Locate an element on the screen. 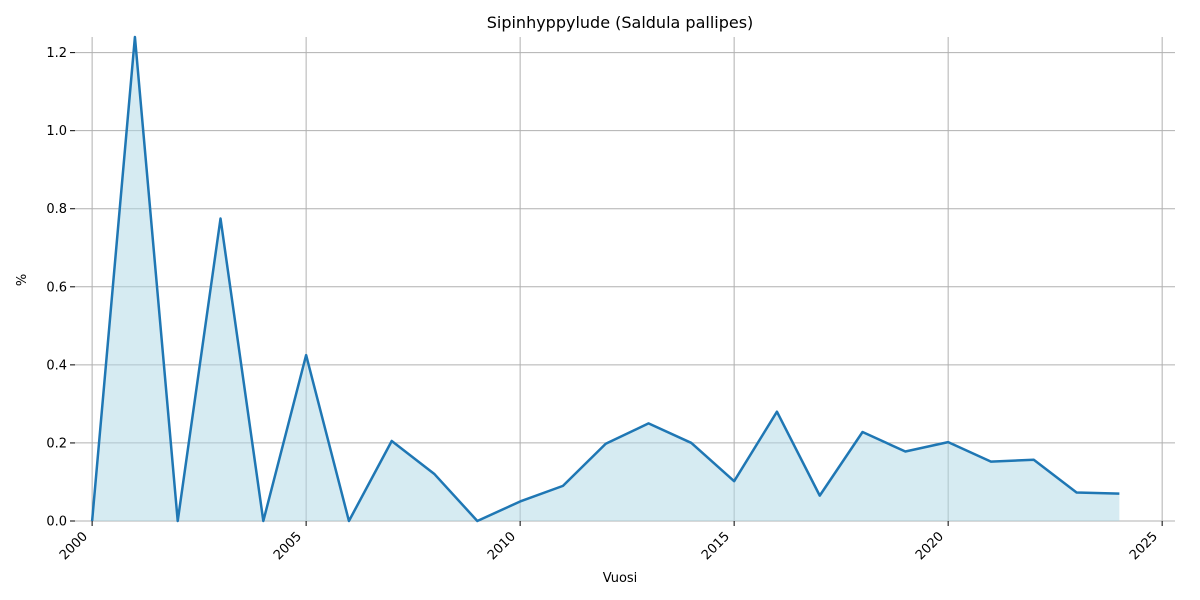 The width and height of the screenshot is (1200, 600). y-tick-label: 0.8 is located at coordinates (56, 209).